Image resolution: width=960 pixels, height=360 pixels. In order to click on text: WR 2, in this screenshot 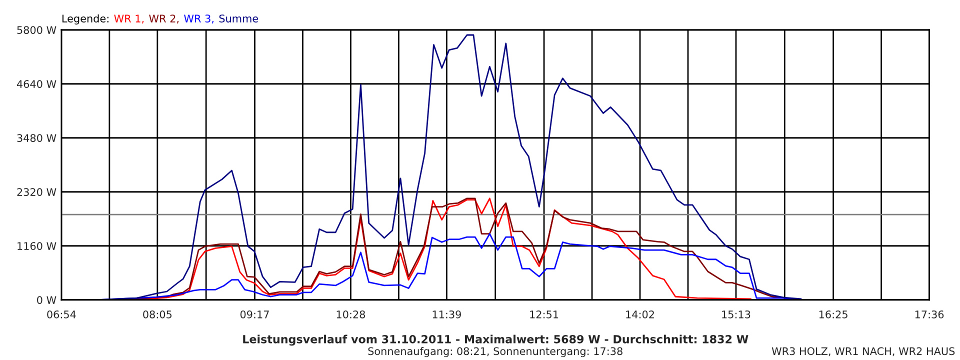, I will do `click(164, 19)`.